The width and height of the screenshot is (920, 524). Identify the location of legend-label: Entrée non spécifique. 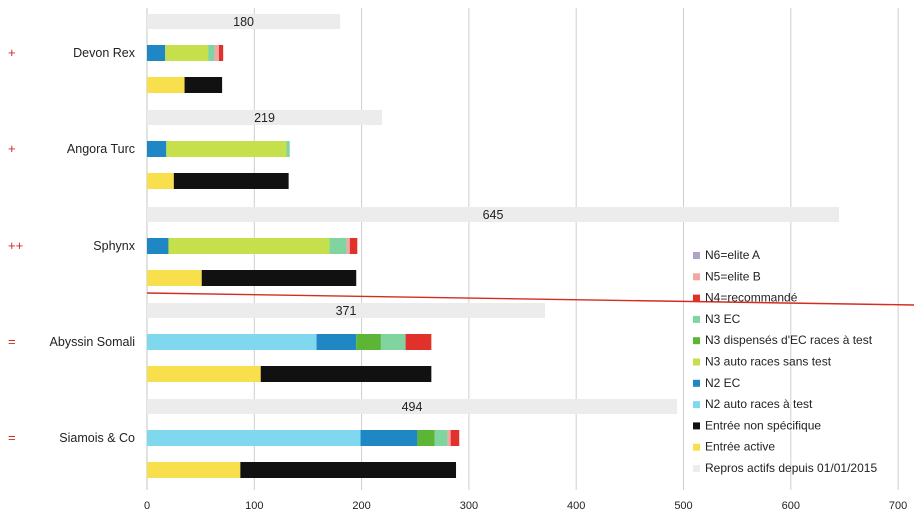
(763, 425).